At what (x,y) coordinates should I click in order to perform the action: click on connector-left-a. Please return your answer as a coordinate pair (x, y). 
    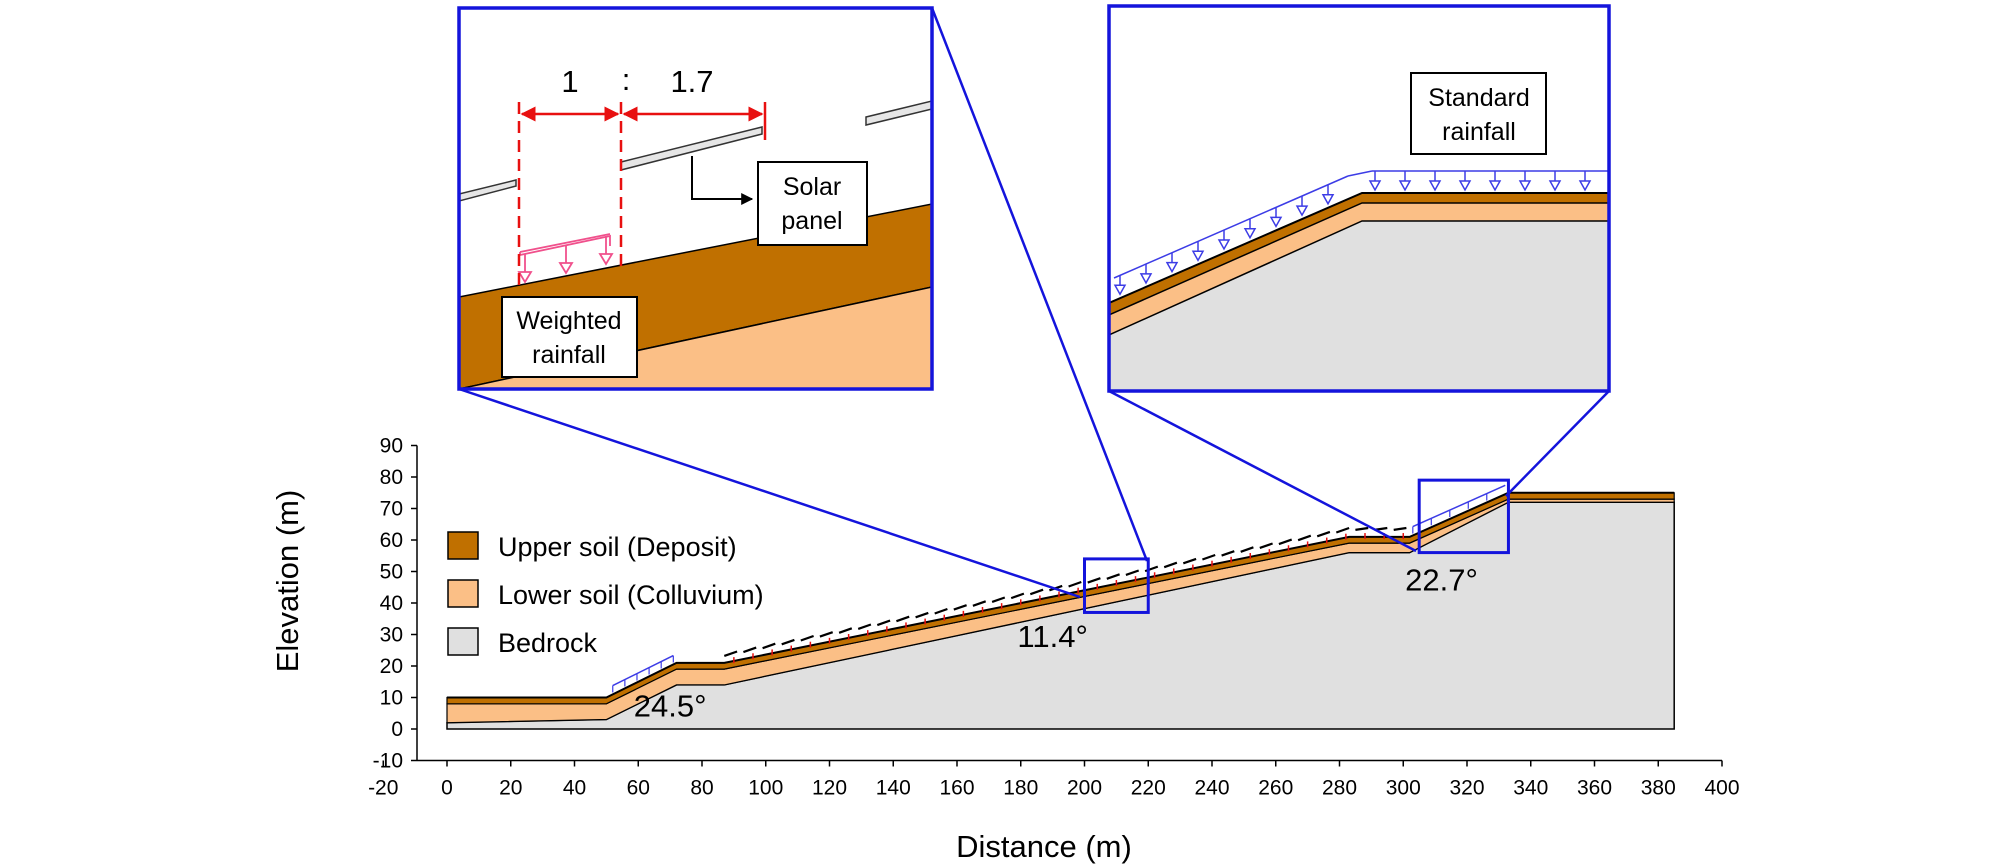
    Looking at the image, I should click on (769, 493).